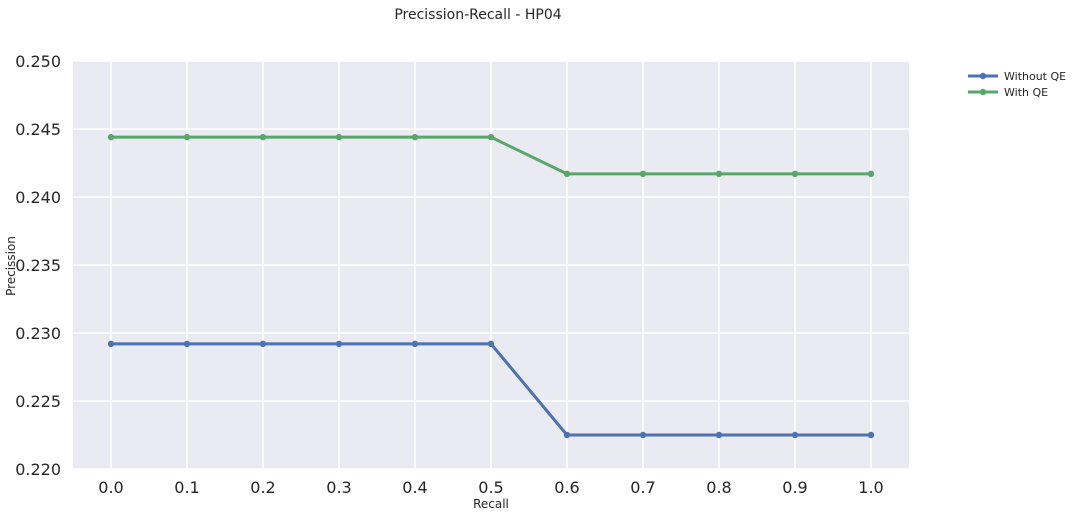 The image size is (1078, 520). I want to click on x-tick-label: 0.9, so click(794, 487).